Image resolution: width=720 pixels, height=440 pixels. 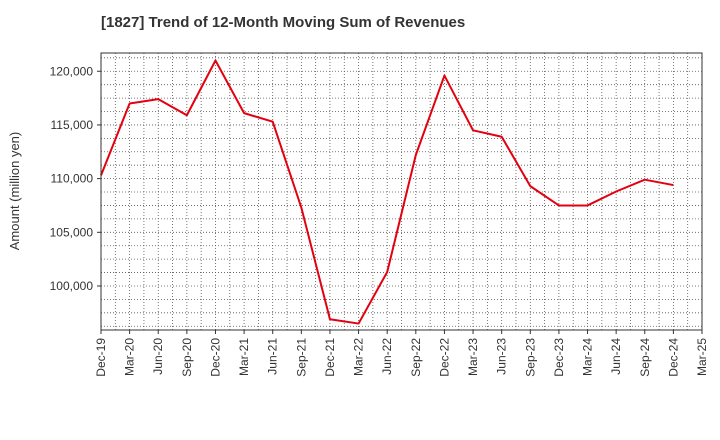 What do you see at coordinates (702, 357) in the screenshot?
I see `x-tick-label: Mar-25` at bounding box center [702, 357].